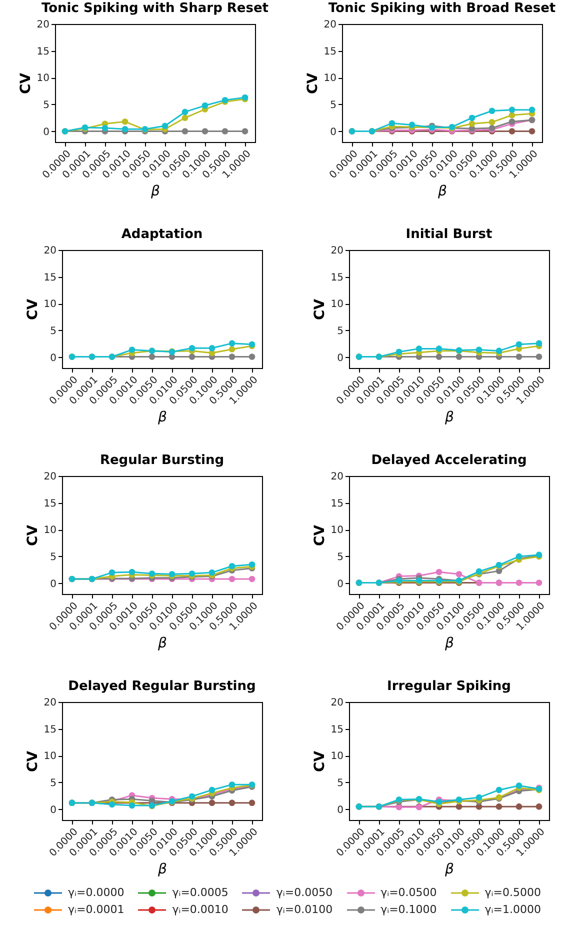 Image resolution: width=575 pixels, height=940 pixels. Describe the element at coordinates (449, 460) in the screenshot. I see `chart-title: Delayed Accelerating` at that location.